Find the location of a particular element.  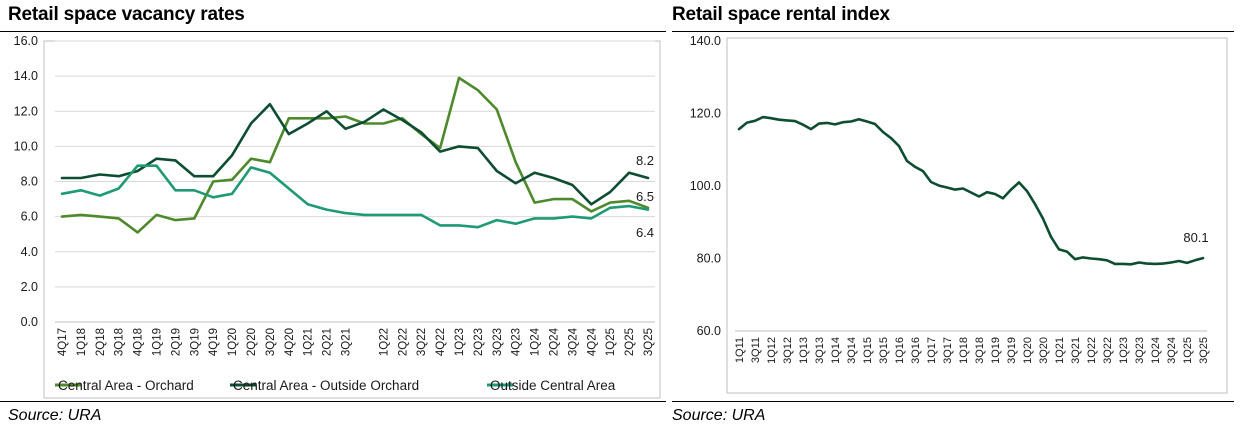

left-chart-title: Retail space vacancy rates is located at coordinates (126, 14).